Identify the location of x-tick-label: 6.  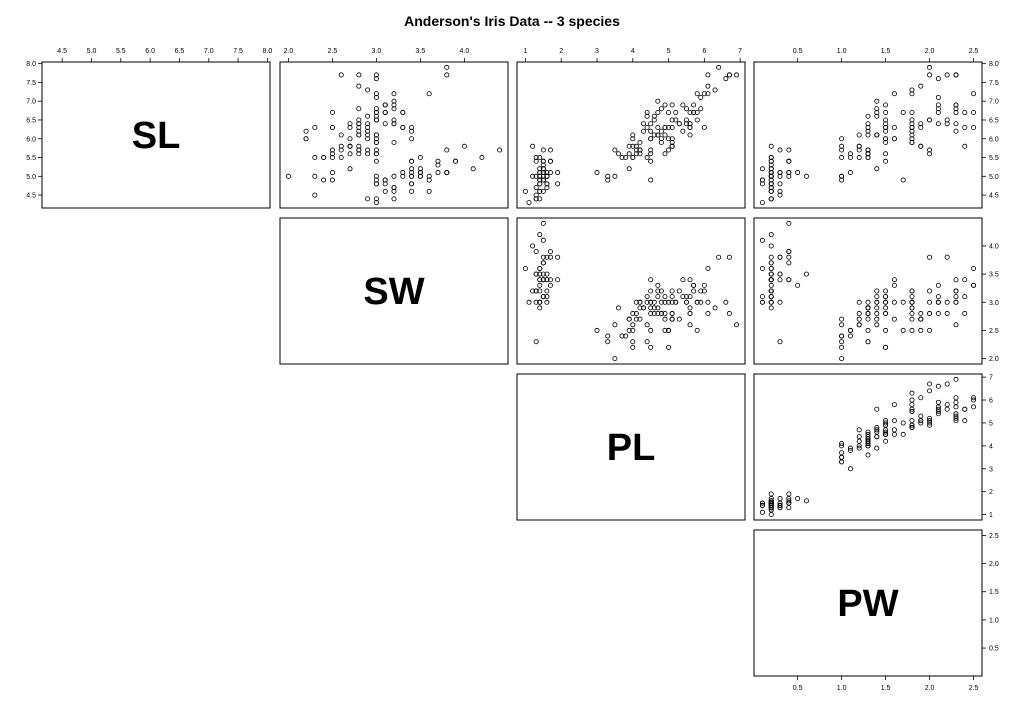
(704, 51).